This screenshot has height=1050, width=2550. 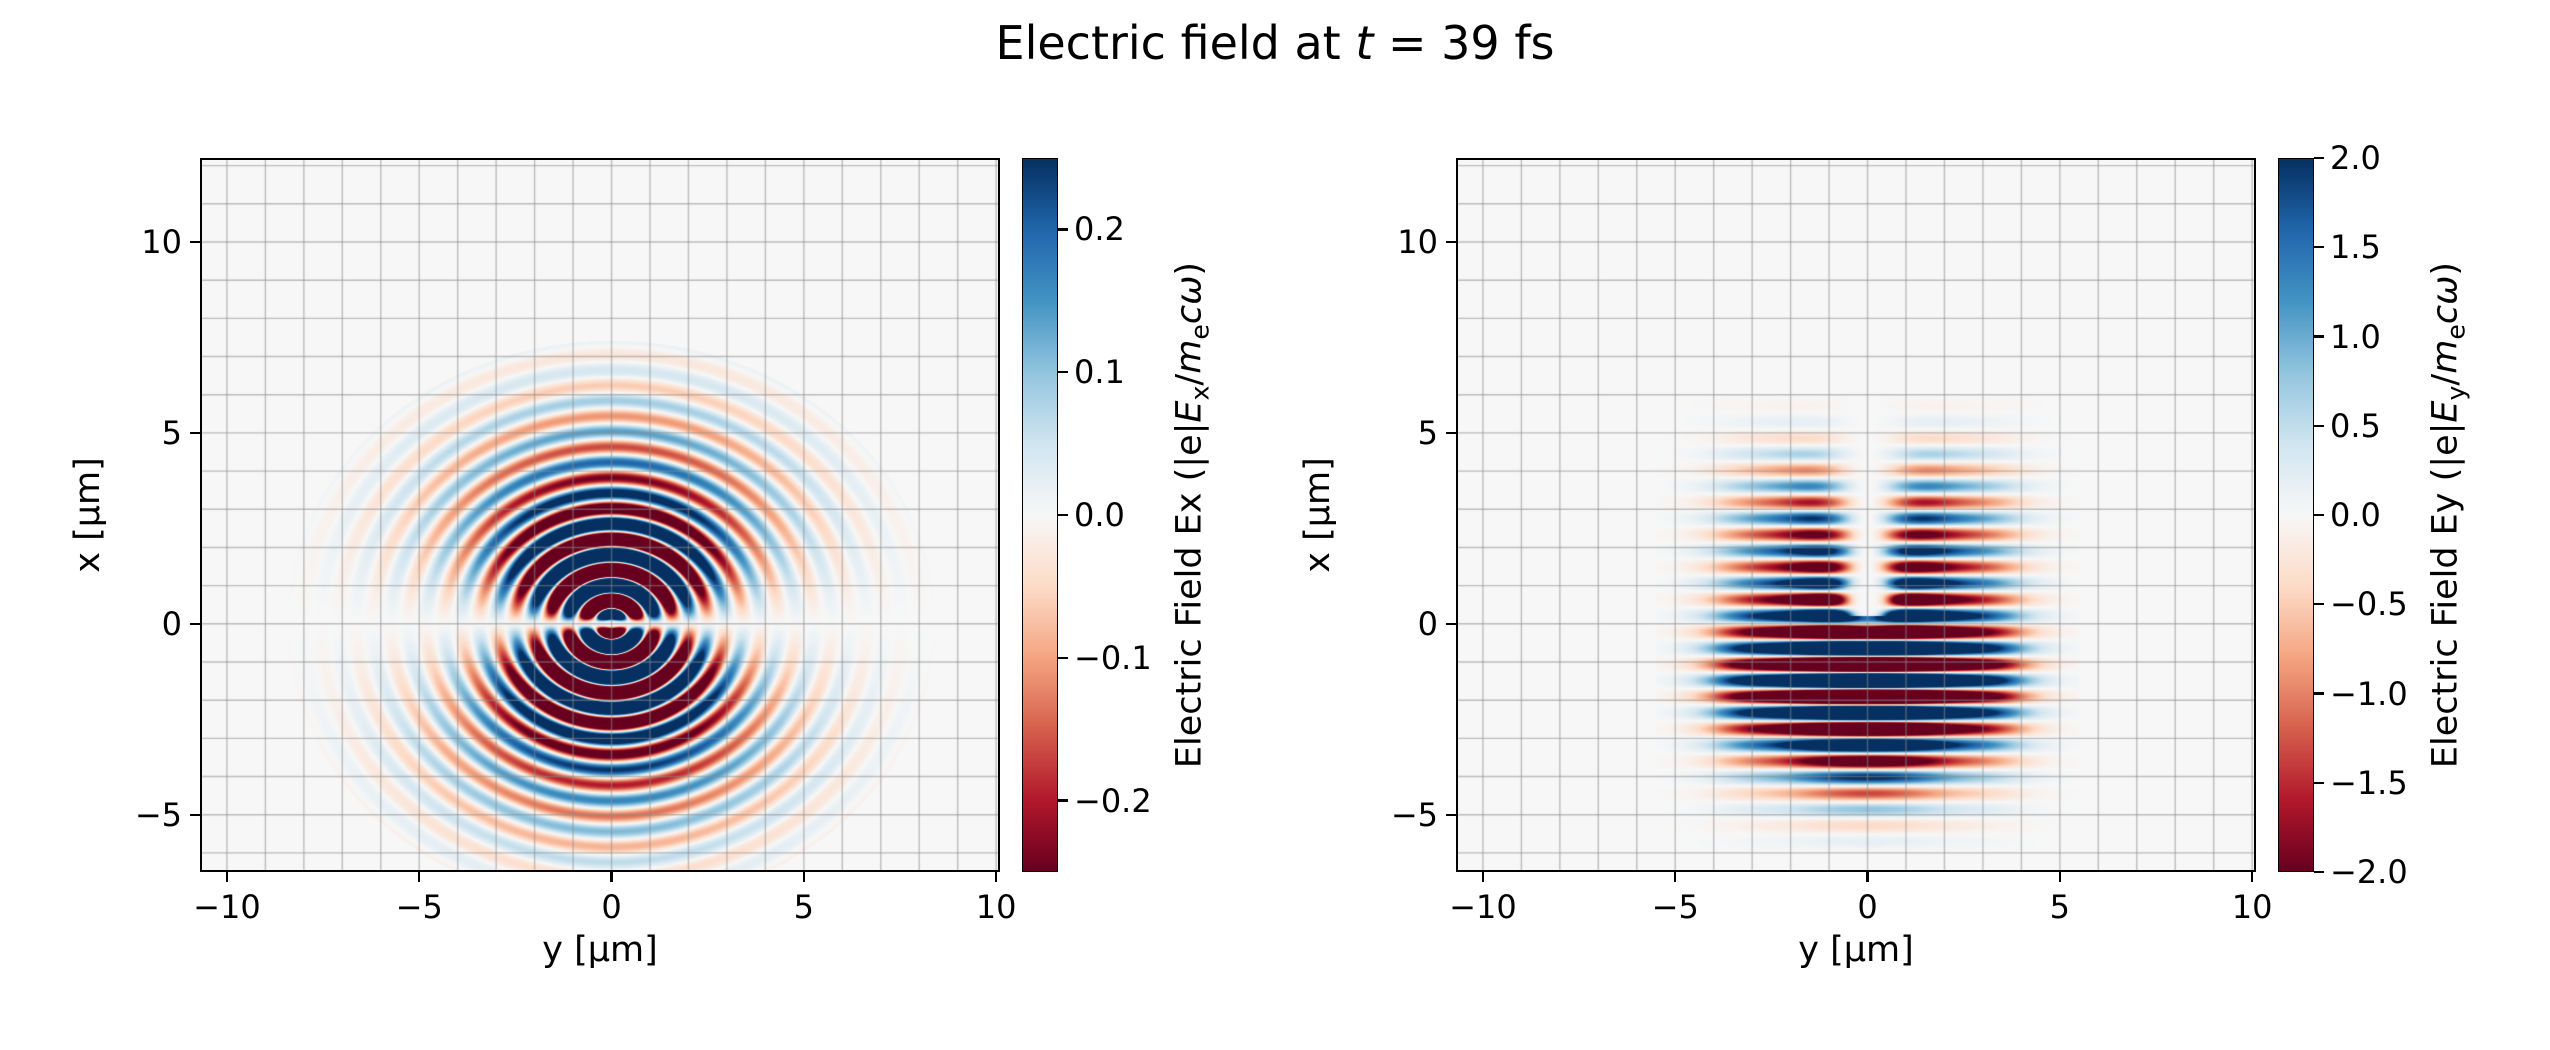 I want to click on colorbar-tick-label: 0.5, so click(x=2355, y=425).